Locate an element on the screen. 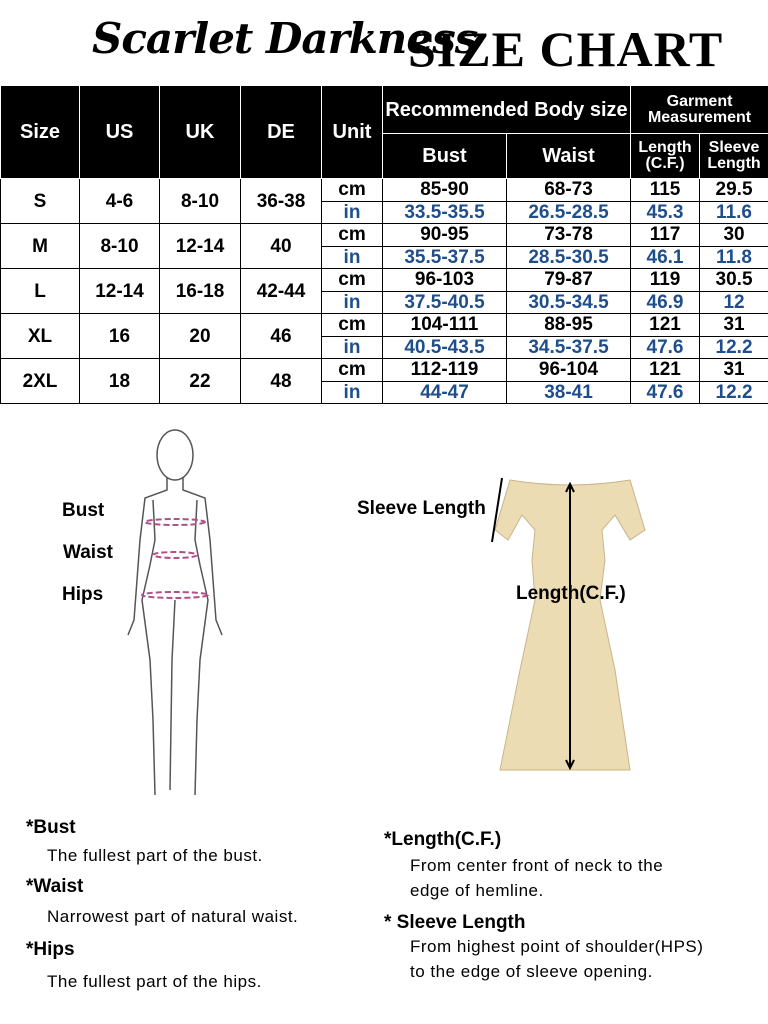  cell-waist: 34.5-37.5 is located at coordinates (568, 347).